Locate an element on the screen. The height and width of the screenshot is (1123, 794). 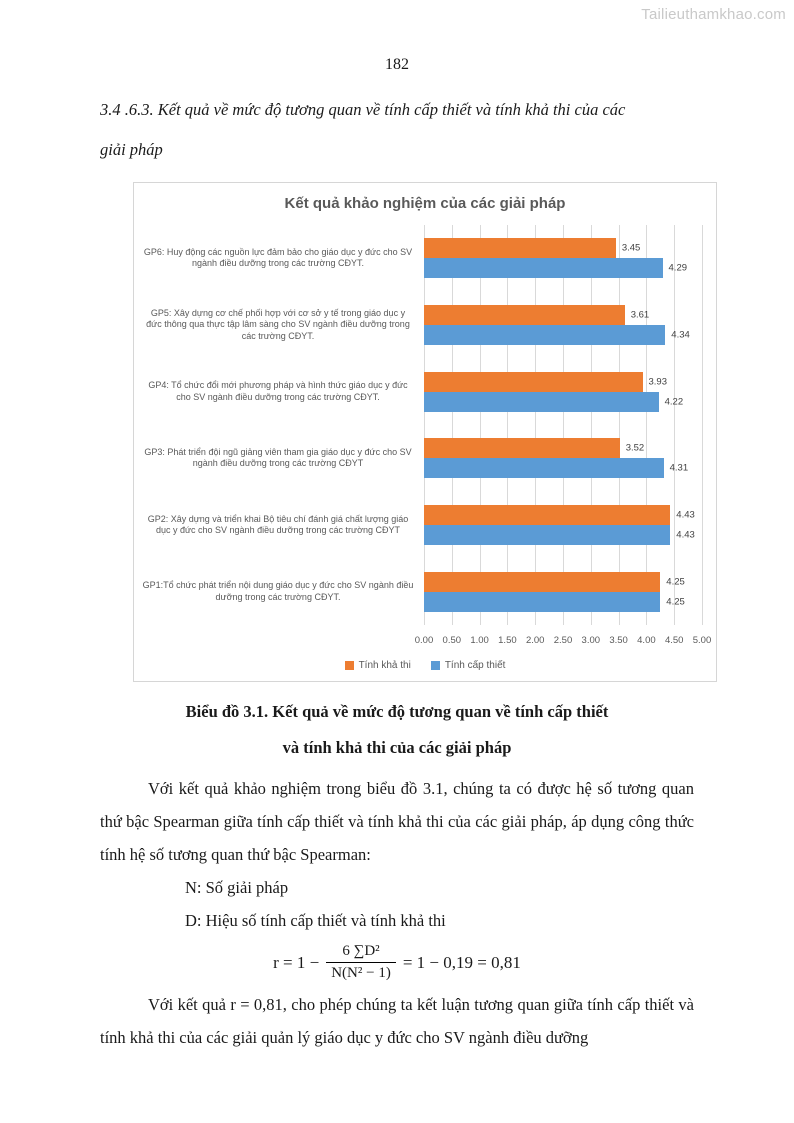
x-axis-tick: 0.00 is located at coordinates (424, 640).